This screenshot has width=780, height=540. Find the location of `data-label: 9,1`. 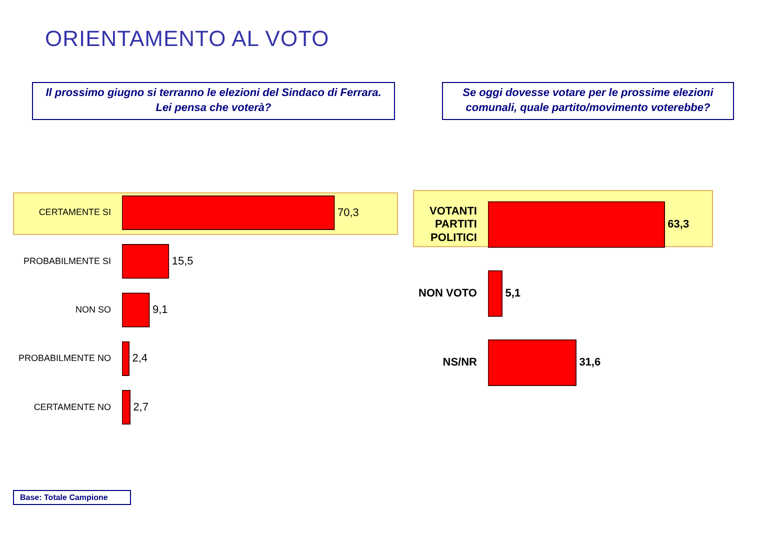

data-label: 9,1 is located at coordinates (160, 310).